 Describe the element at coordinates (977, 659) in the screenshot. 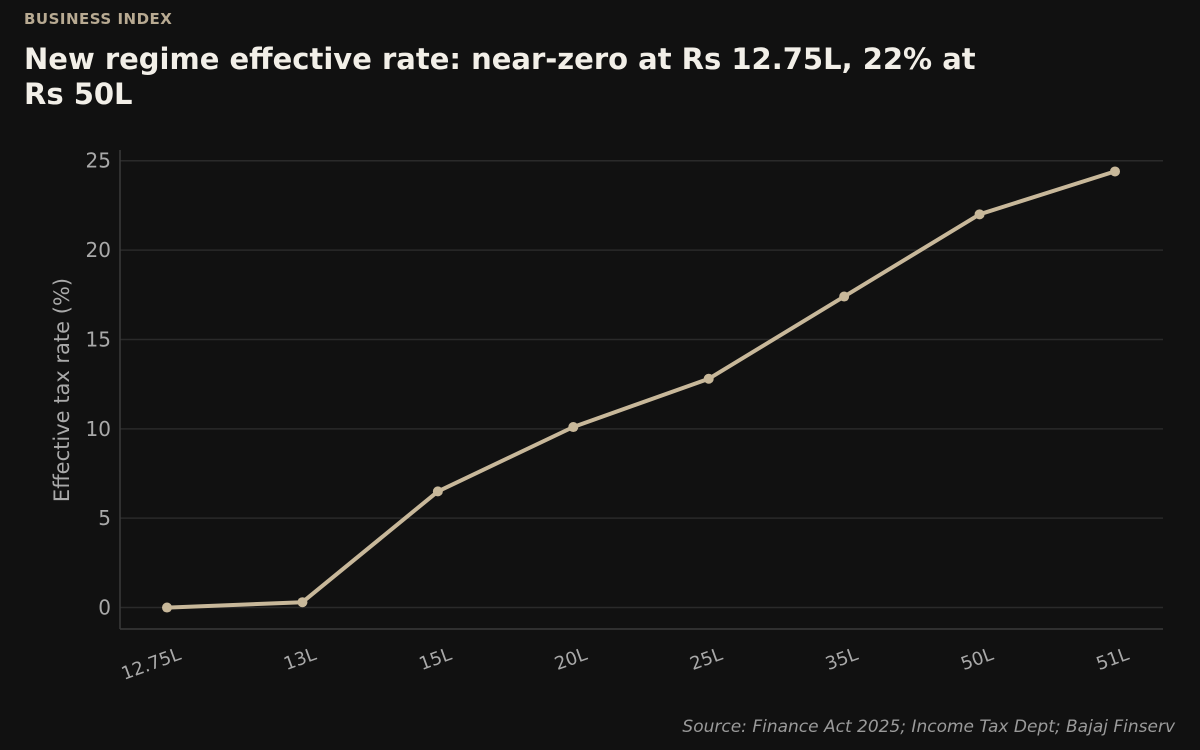

I see `x-tick-label: 50L` at that location.